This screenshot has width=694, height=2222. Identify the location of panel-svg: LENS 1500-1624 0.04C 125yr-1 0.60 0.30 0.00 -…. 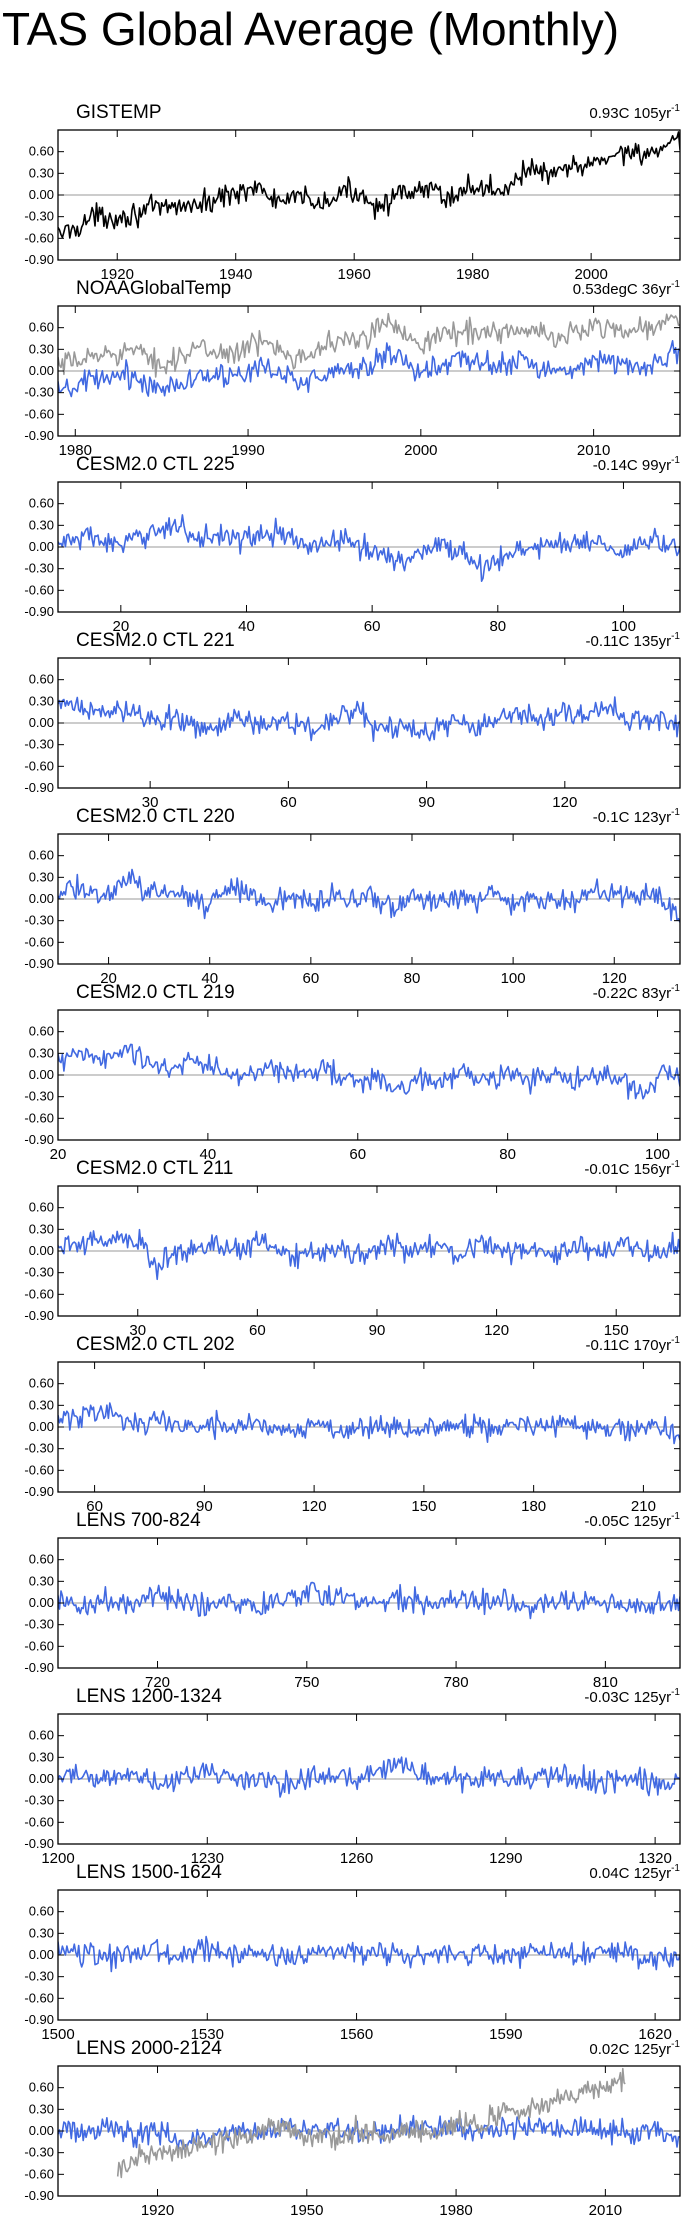
(352, 1952).